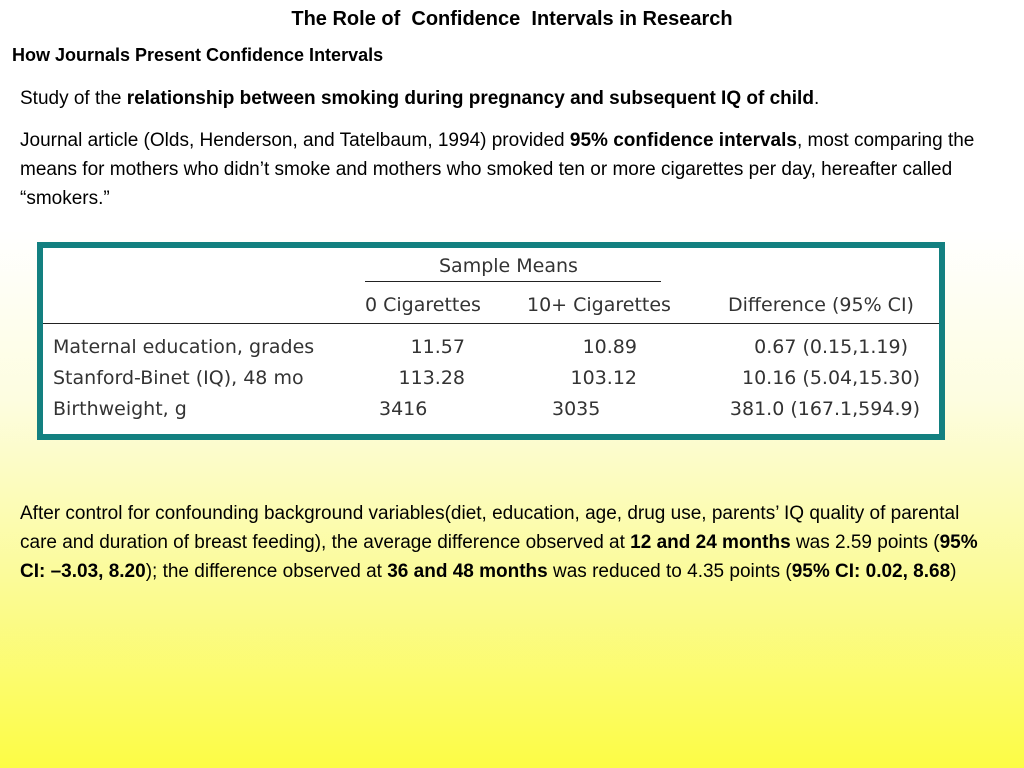  Describe the element at coordinates (824, 409) in the screenshot. I see `cell-difference: 381.0 (167.1,594.9)` at that location.